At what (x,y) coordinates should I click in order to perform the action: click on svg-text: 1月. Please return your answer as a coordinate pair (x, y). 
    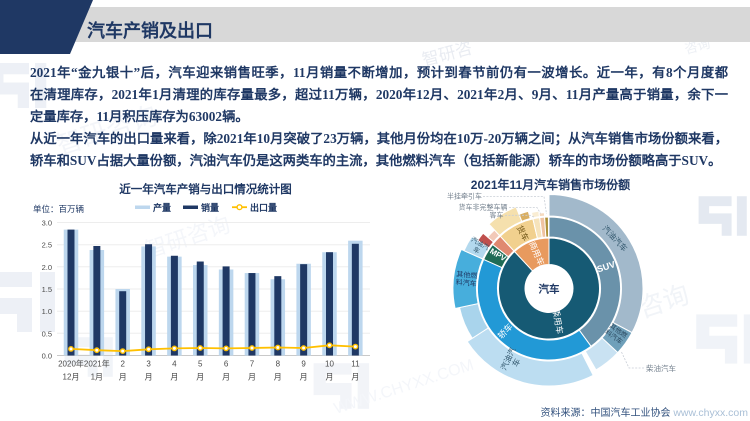
    Looking at the image, I should click on (97, 377).